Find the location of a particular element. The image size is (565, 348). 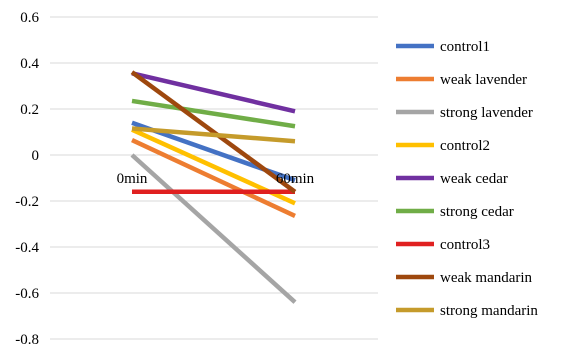

legend-label: control3 is located at coordinates (465, 245).